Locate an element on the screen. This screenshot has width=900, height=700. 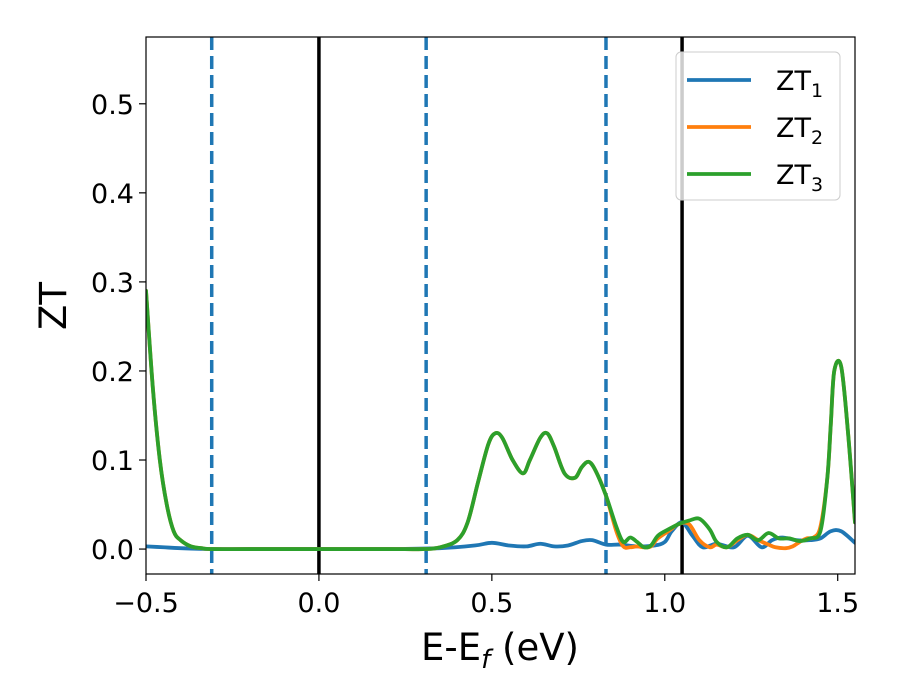
y-axis-ticks: 0.0 0.1 0.2 0.3 0.4 0.5 is located at coordinates (118, 328).